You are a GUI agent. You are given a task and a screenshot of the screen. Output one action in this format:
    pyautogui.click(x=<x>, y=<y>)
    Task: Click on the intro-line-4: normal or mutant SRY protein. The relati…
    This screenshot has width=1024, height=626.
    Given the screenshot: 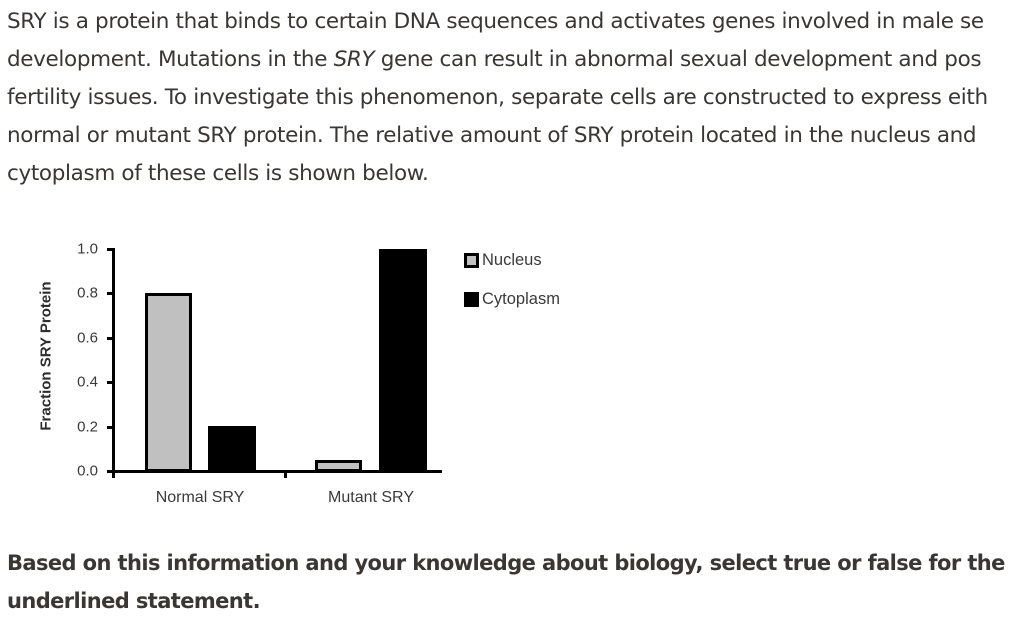 What is the action you would take?
    pyautogui.click(x=492, y=135)
    